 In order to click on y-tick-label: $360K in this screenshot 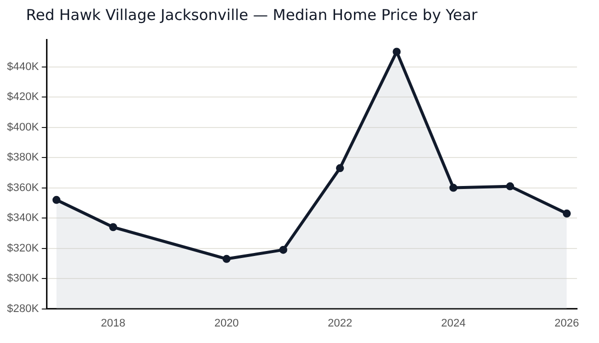, I will do `click(23, 188)`.